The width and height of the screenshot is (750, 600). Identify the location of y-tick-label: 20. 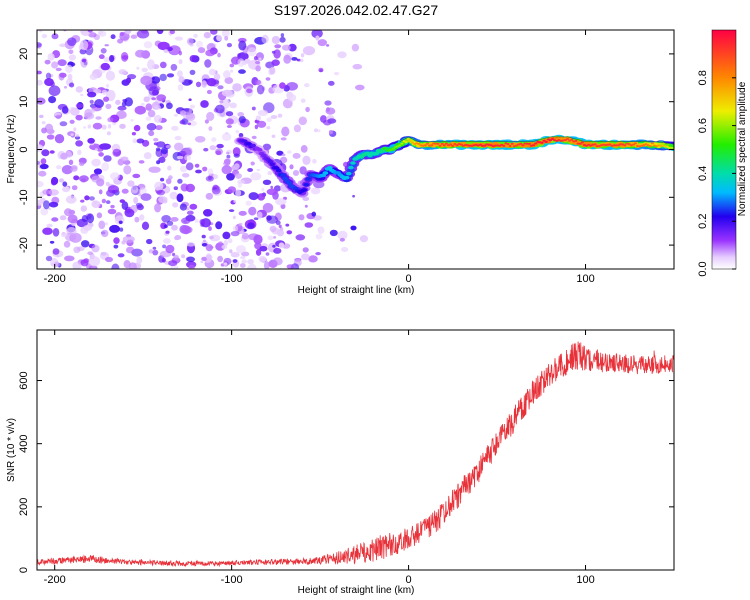
(24, 54).